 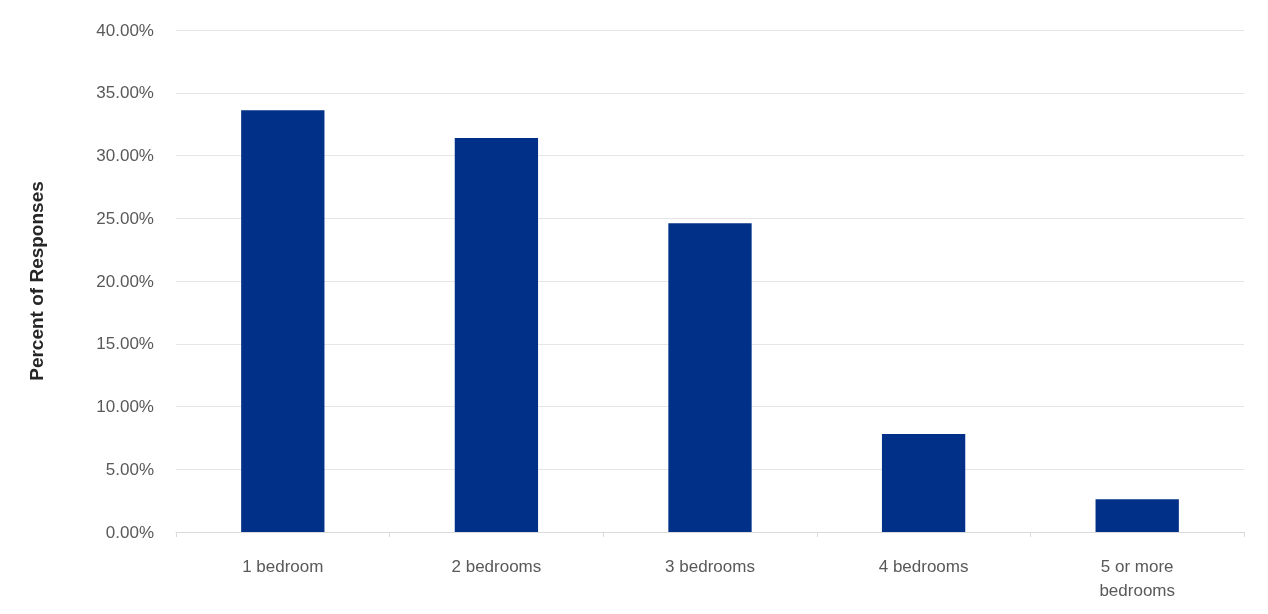 What do you see at coordinates (710, 566) in the screenshot?
I see `x-tick-label: 3 bedrooms` at bounding box center [710, 566].